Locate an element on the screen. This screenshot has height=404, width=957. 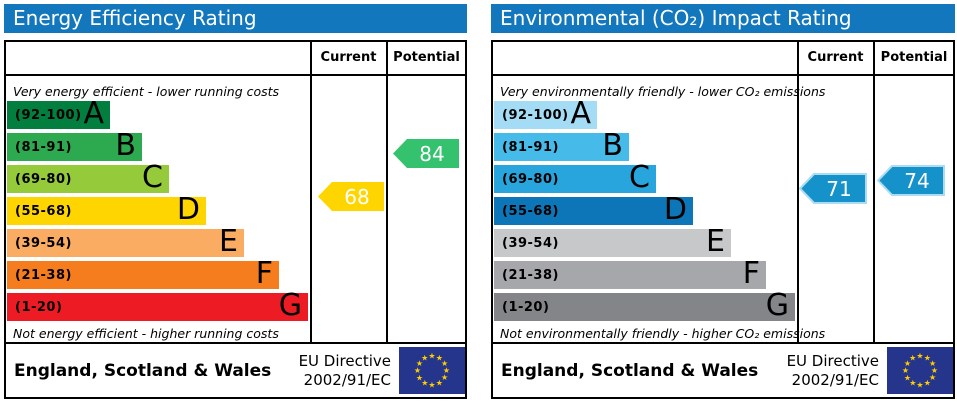
band-letter: A is located at coordinates (580, 114).